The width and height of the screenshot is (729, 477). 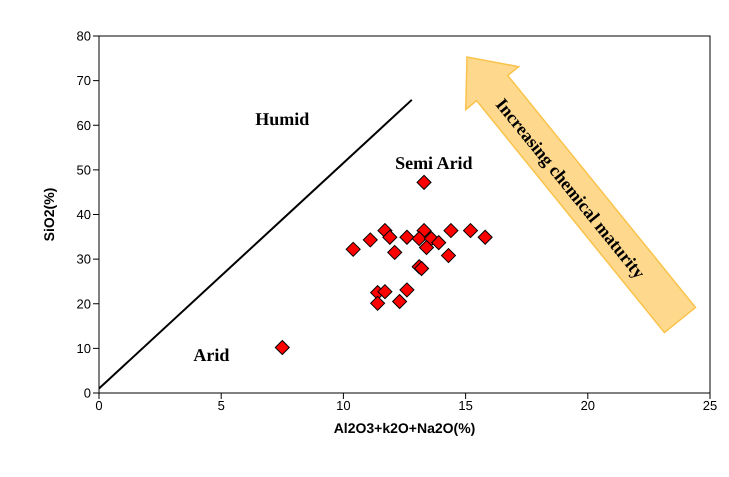 I want to click on x-tick-label: 20, so click(x=588, y=406).